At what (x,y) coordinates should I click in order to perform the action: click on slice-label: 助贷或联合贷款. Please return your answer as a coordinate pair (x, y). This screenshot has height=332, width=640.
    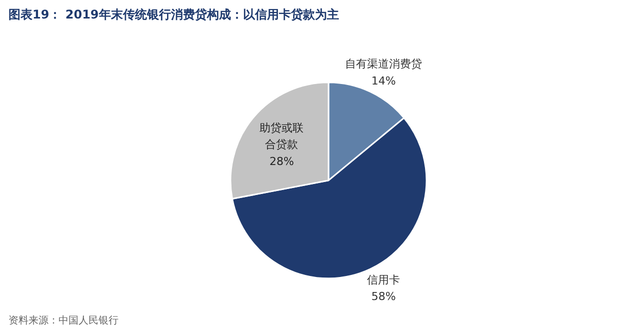
    Looking at the image, I should click on (282, 136).